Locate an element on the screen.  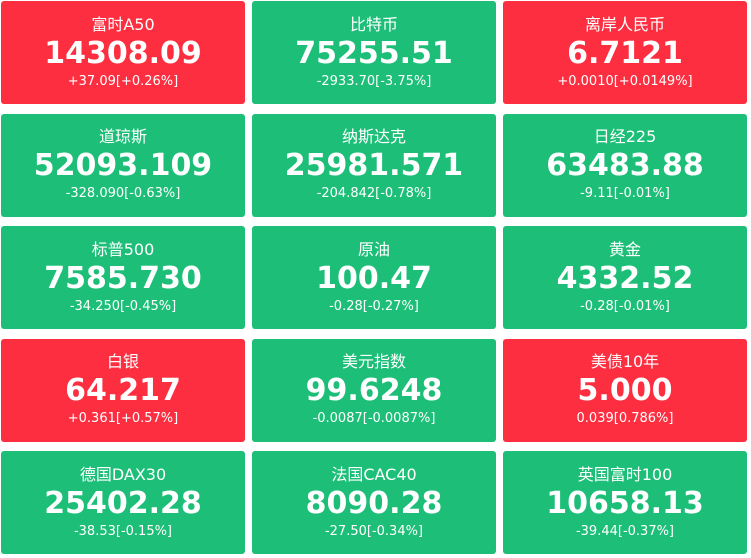
quote-tile: 道琼斯 52093.109 -328.090[-0.63%] is located at coordinates (123, 165).